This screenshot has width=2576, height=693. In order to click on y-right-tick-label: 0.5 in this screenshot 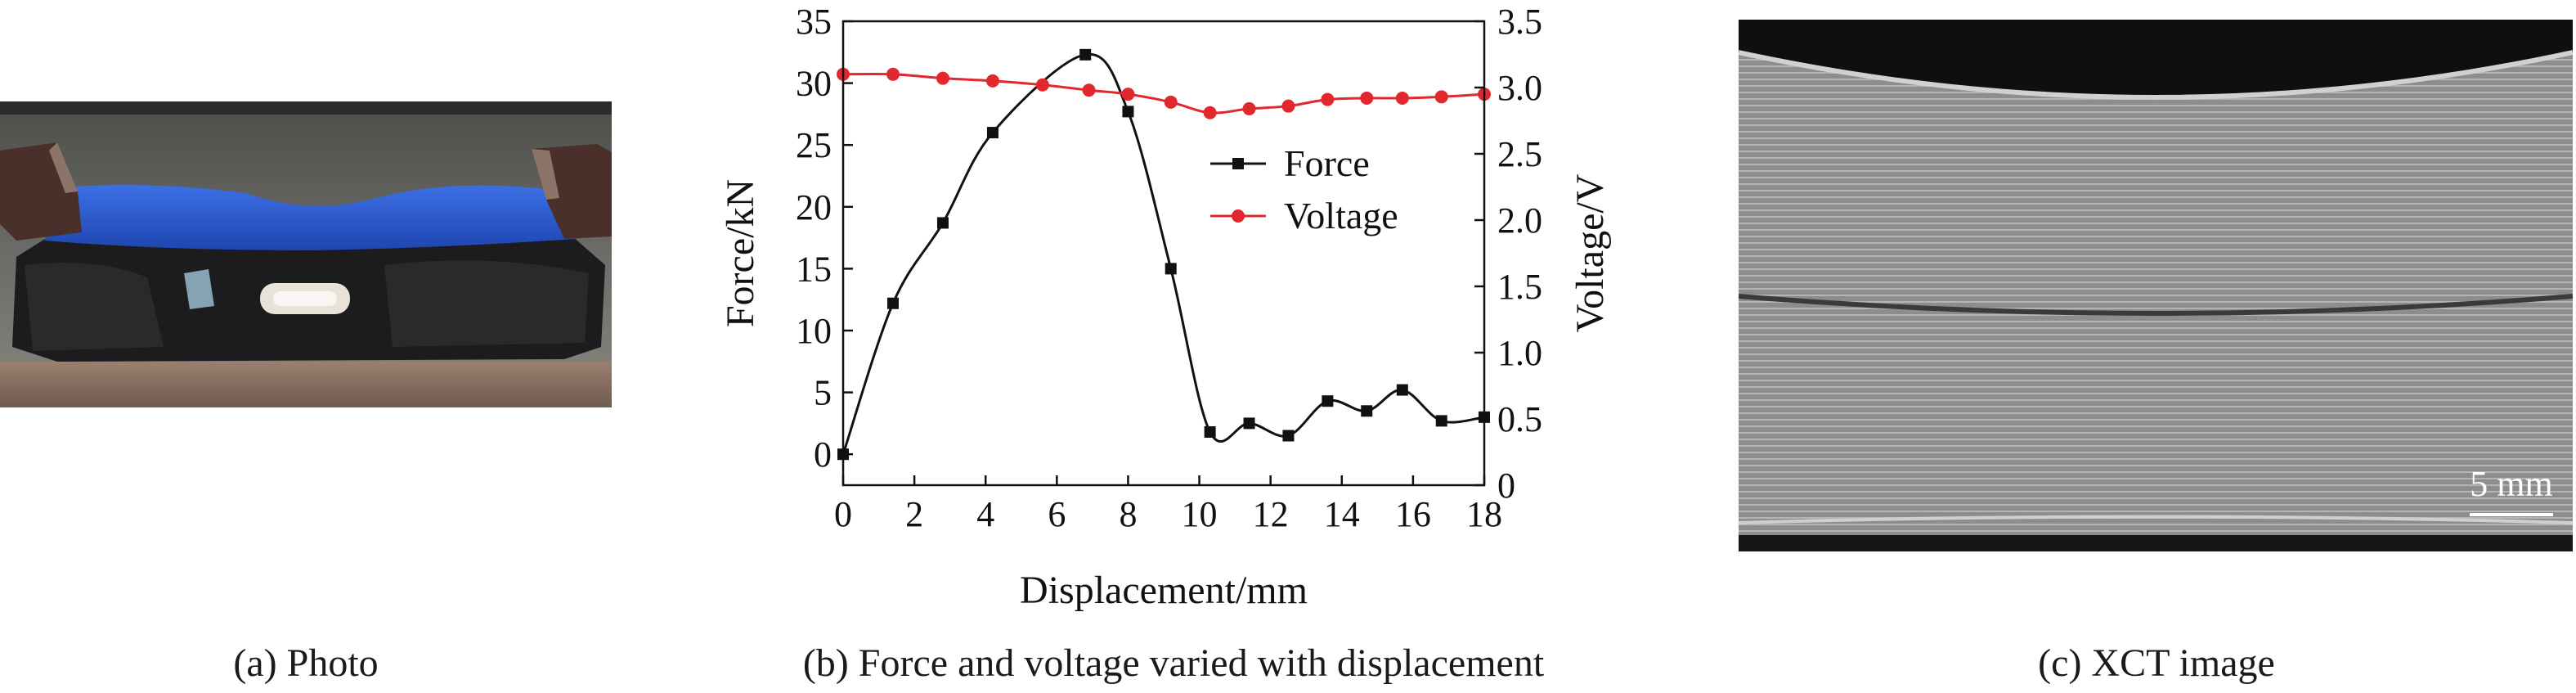, I will do `click(1519, 419)`.